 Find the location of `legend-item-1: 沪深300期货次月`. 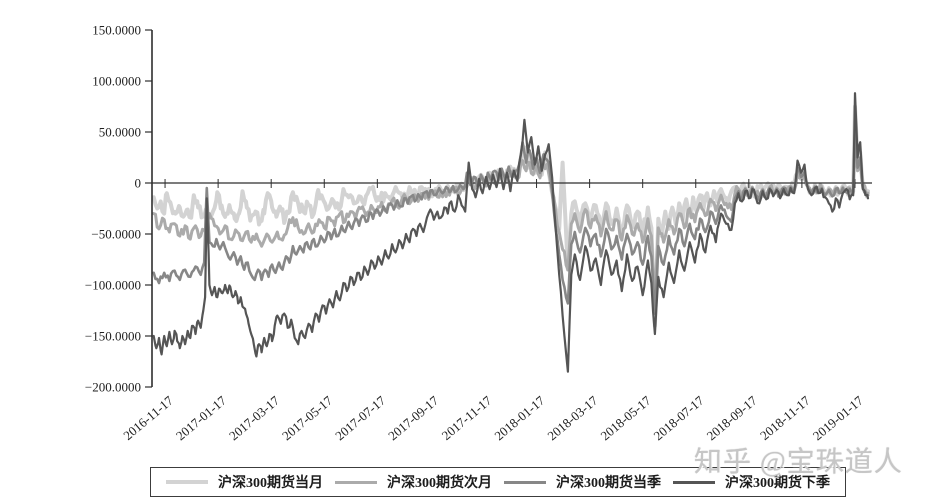

legend-item-1: 沪深300期货次月 is located at coordinates (413, 482).